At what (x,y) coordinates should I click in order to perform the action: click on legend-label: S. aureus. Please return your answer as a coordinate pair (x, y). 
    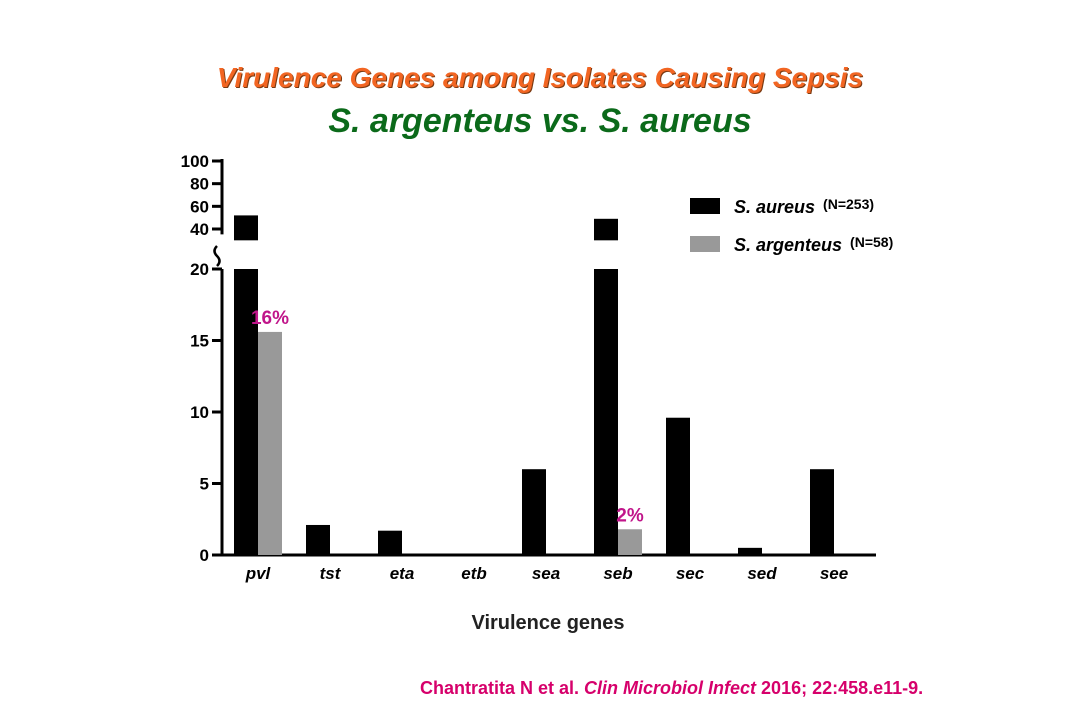
    Looking at the image, I should click on (774, 207).